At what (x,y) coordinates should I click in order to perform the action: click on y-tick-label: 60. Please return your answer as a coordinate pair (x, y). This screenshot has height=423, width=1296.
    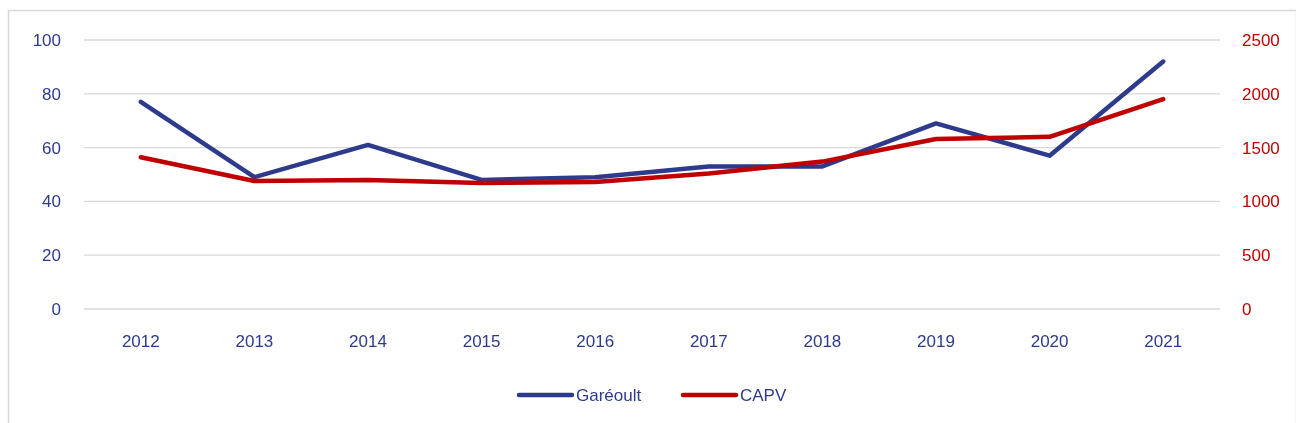
    Looking at the image, I should click on (51, 148).